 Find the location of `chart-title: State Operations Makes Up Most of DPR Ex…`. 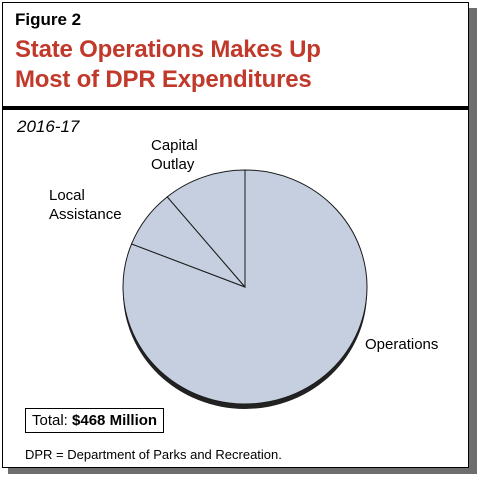

chart-title: State Operations Makes Up Most of DPR Ex… is located at coordinates (168, 65).